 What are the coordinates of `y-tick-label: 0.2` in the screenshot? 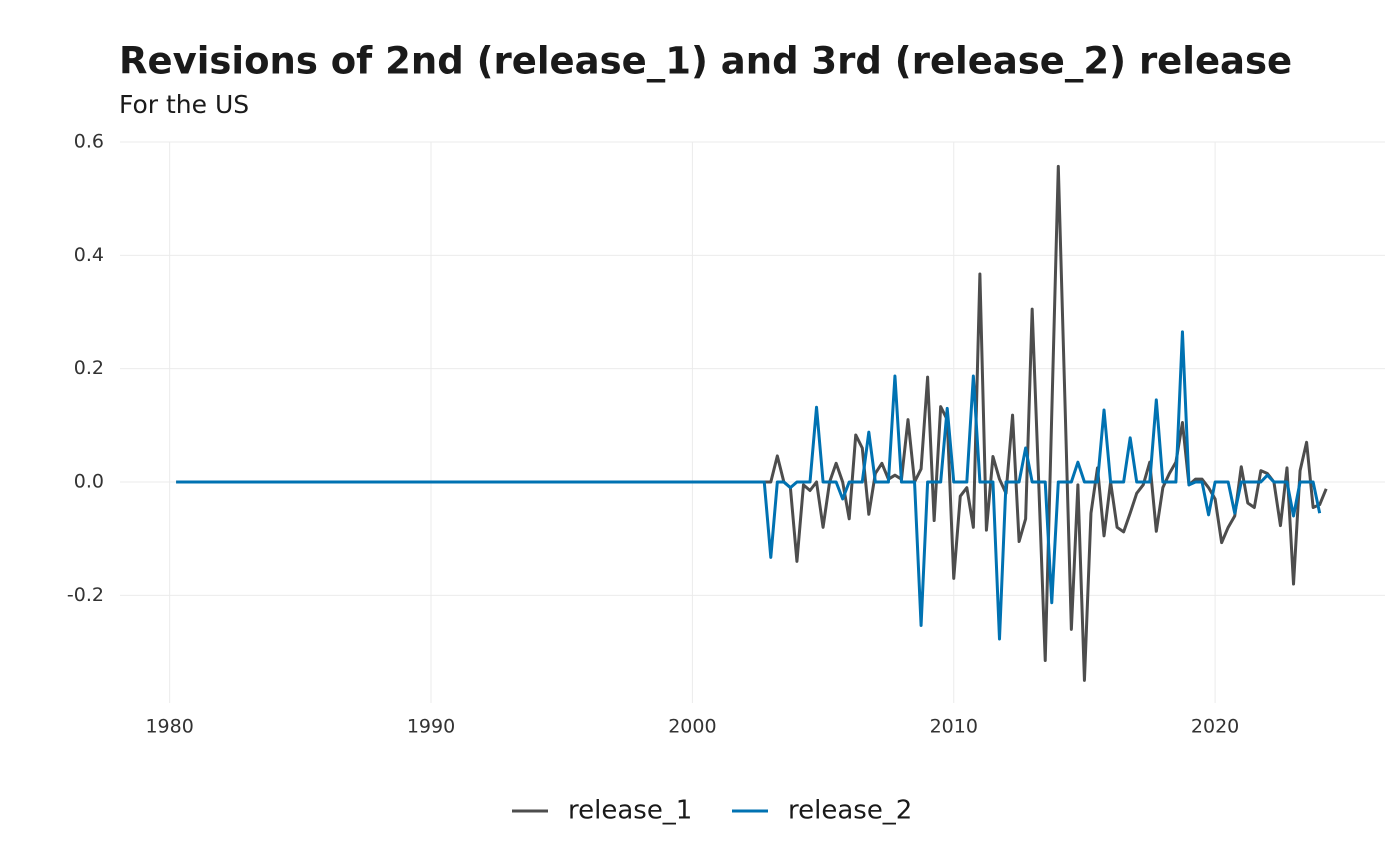 It's located at (89, 368).